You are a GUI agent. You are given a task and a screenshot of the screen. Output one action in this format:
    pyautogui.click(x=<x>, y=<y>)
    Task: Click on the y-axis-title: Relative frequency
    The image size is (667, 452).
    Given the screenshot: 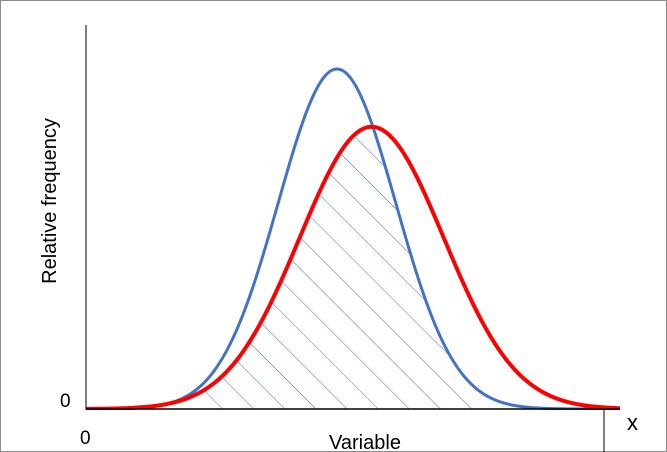 What is the action you would take?
    pyautogui.click(x=50, y=201)
    